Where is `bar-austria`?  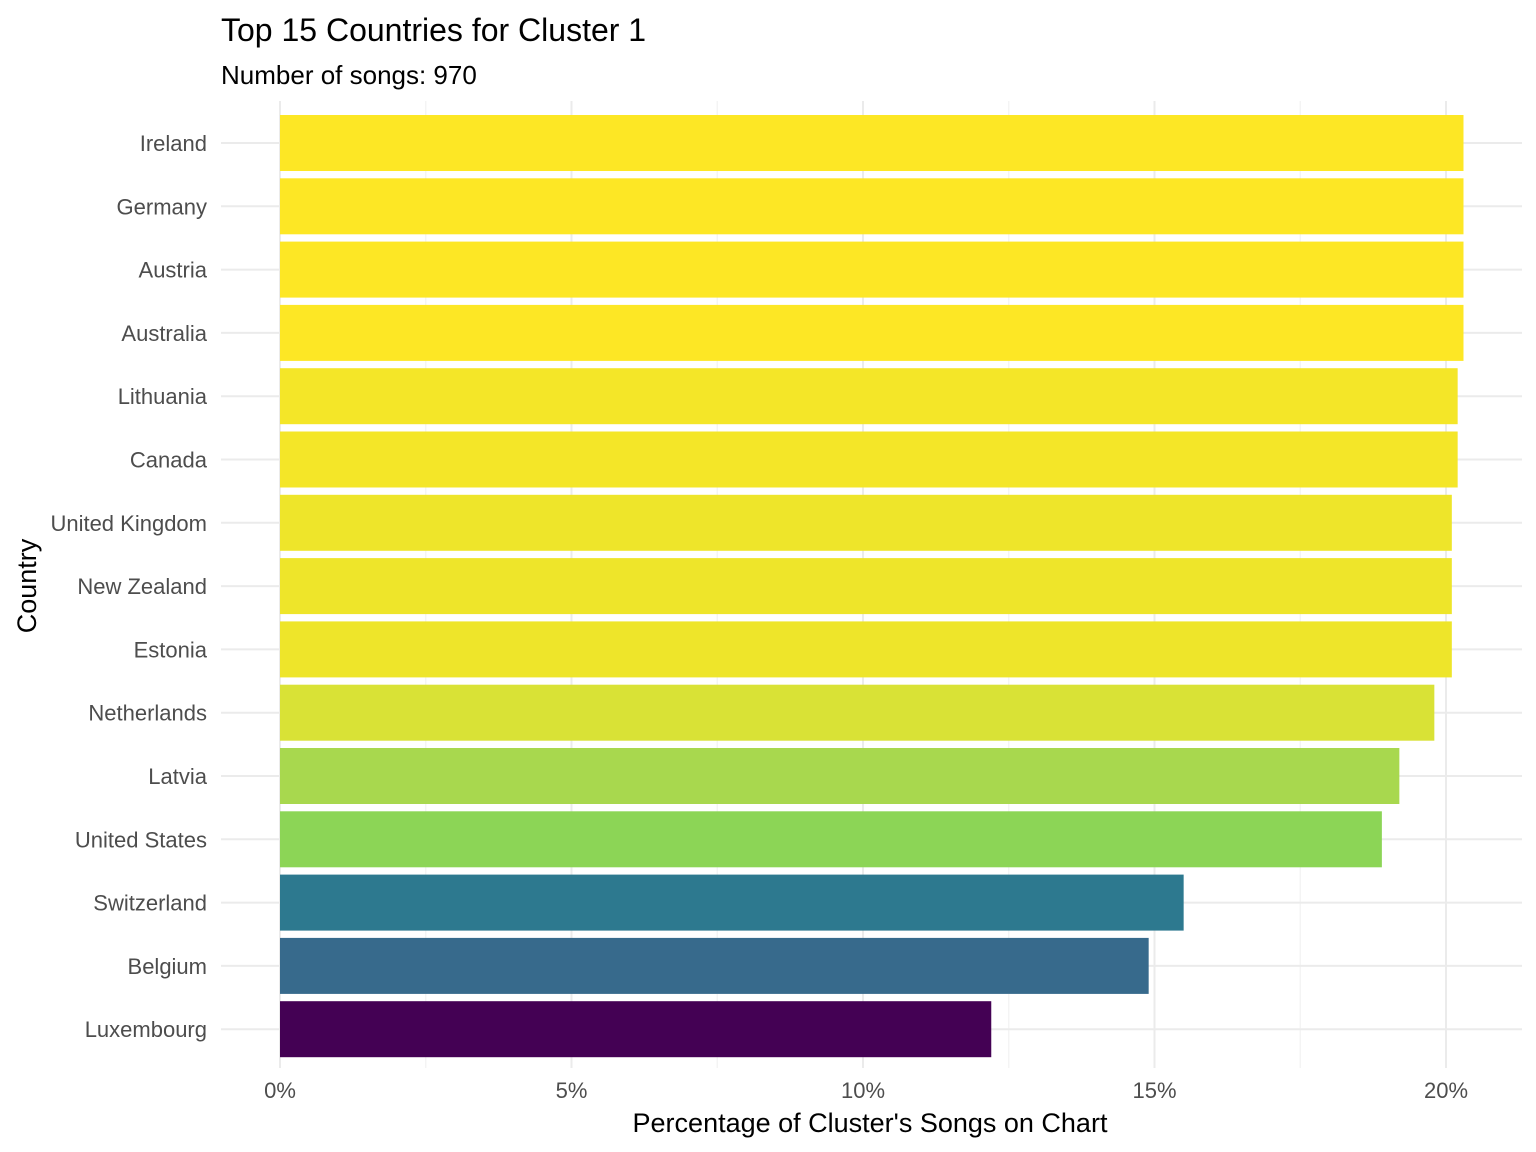 bar-austria is located at coordinates (872, 269).